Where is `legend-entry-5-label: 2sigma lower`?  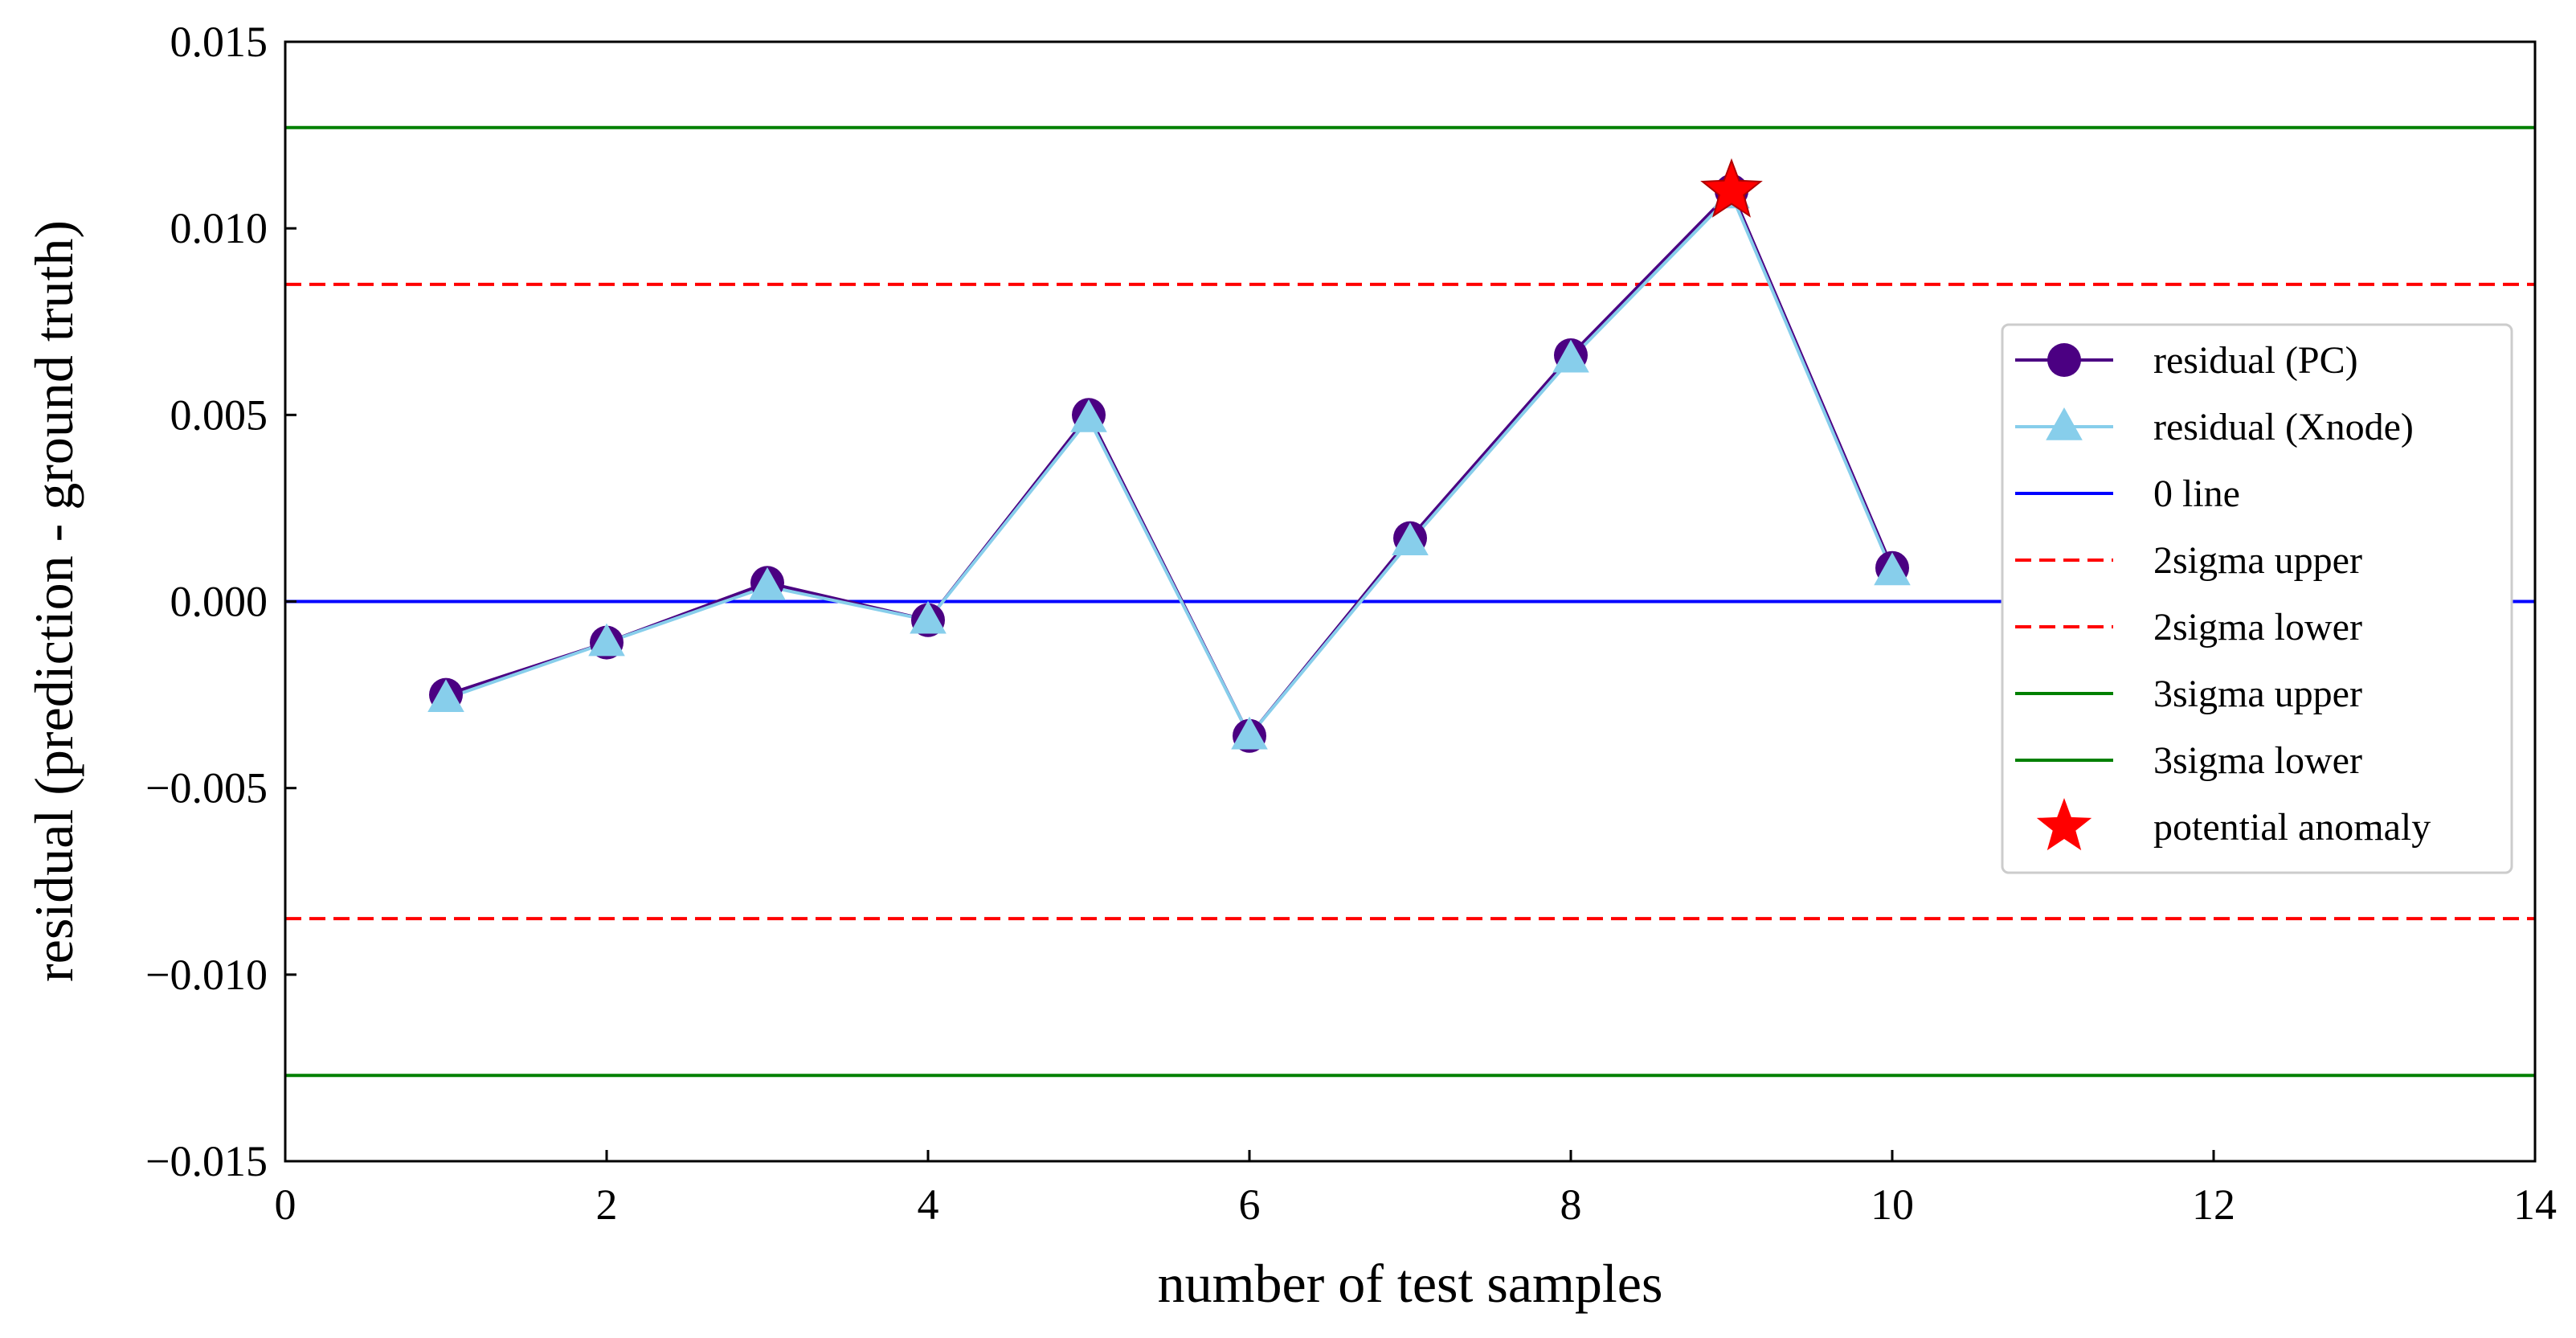 legend-entry-5-label: 2sigma lower is located at coordinates (2258, 627).